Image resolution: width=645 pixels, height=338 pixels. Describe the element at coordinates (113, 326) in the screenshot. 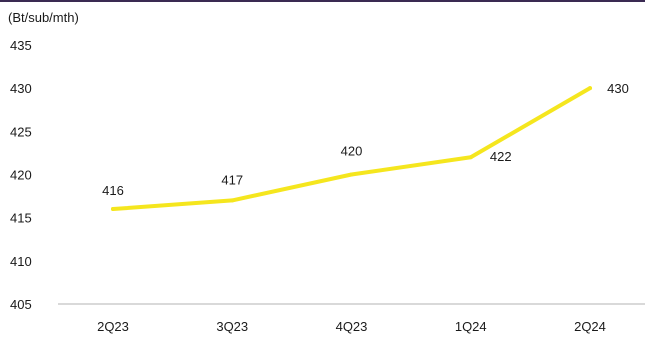

I see `x-tick-label: 2Q23` at that location.